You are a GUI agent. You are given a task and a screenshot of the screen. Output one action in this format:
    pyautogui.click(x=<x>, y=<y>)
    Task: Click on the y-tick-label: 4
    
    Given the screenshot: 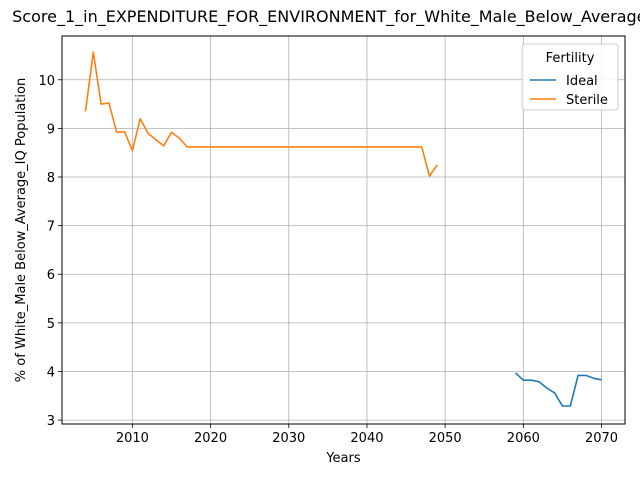 What is the action you would take?
    pyautogui.click(x=51, y=372)
    